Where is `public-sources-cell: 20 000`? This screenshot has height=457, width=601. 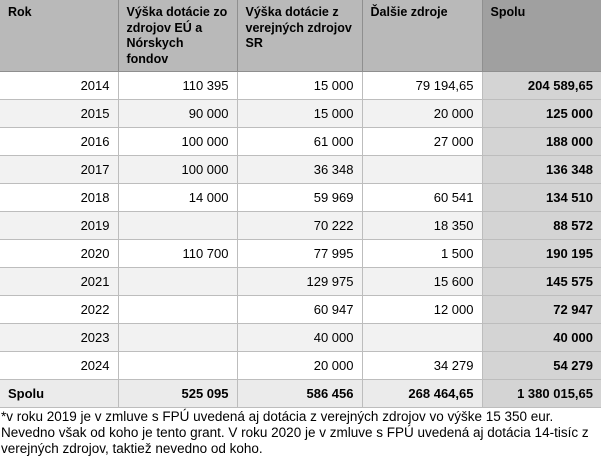
public-sources-cell: 20 000 is located at coordinates (299, 365).